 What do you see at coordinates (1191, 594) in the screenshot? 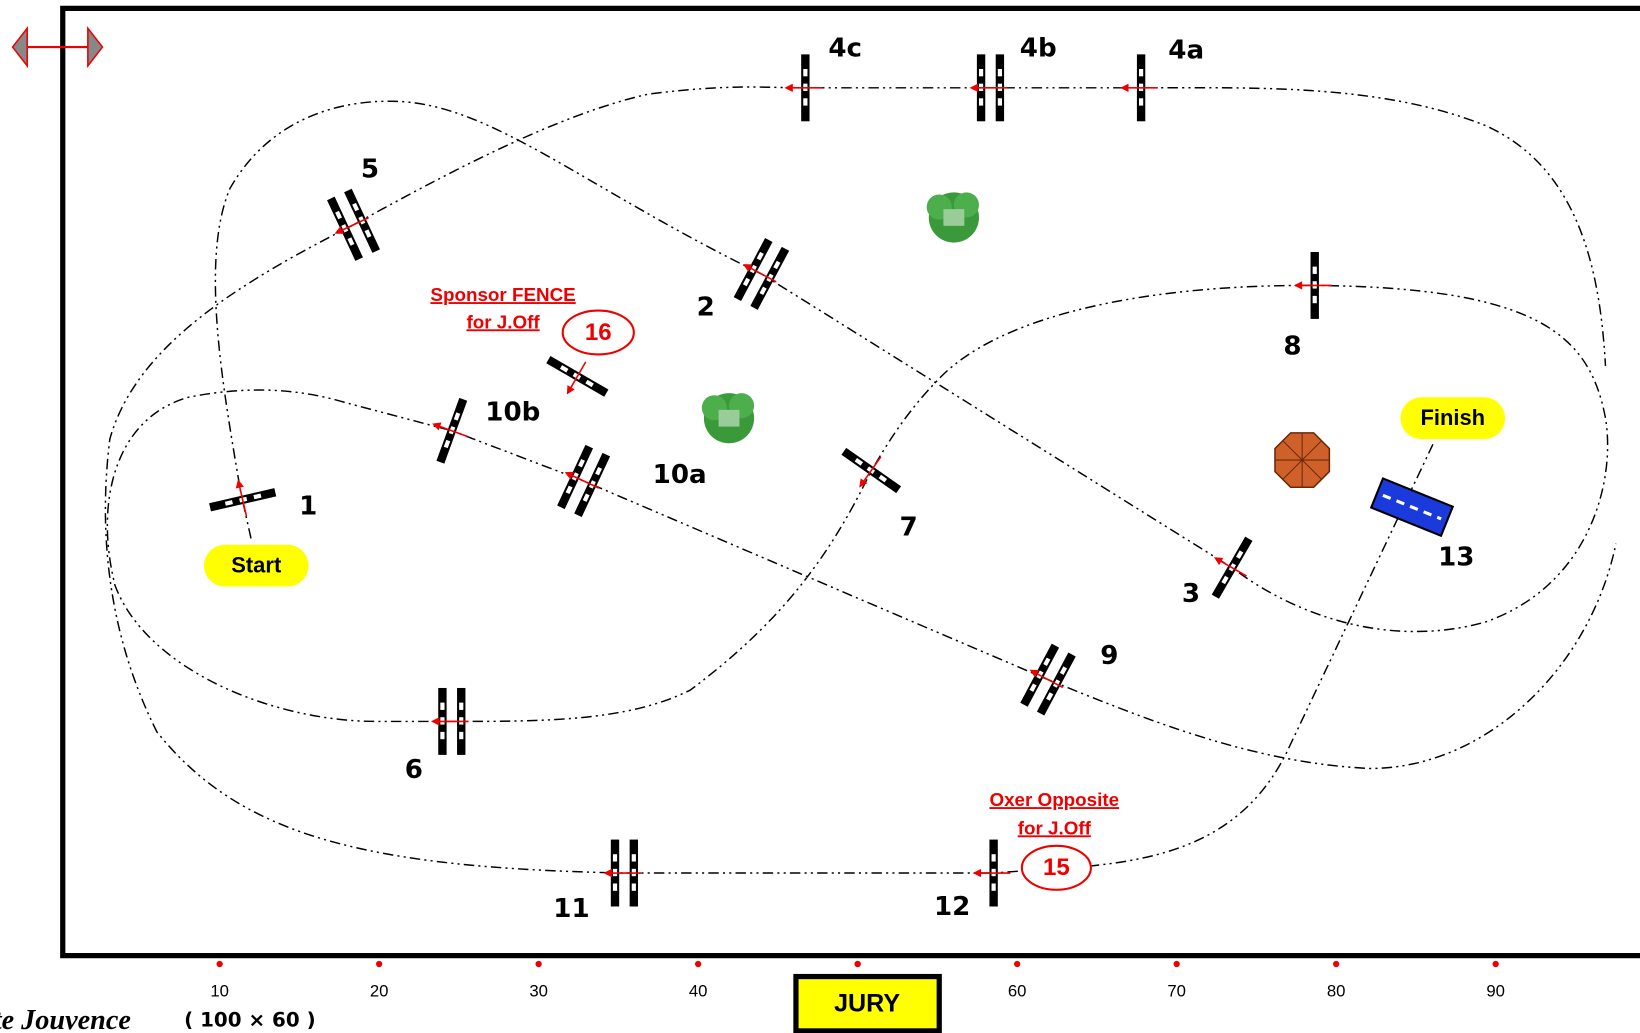
I see `fence-number: 3` at bounding box center [1191, 594].